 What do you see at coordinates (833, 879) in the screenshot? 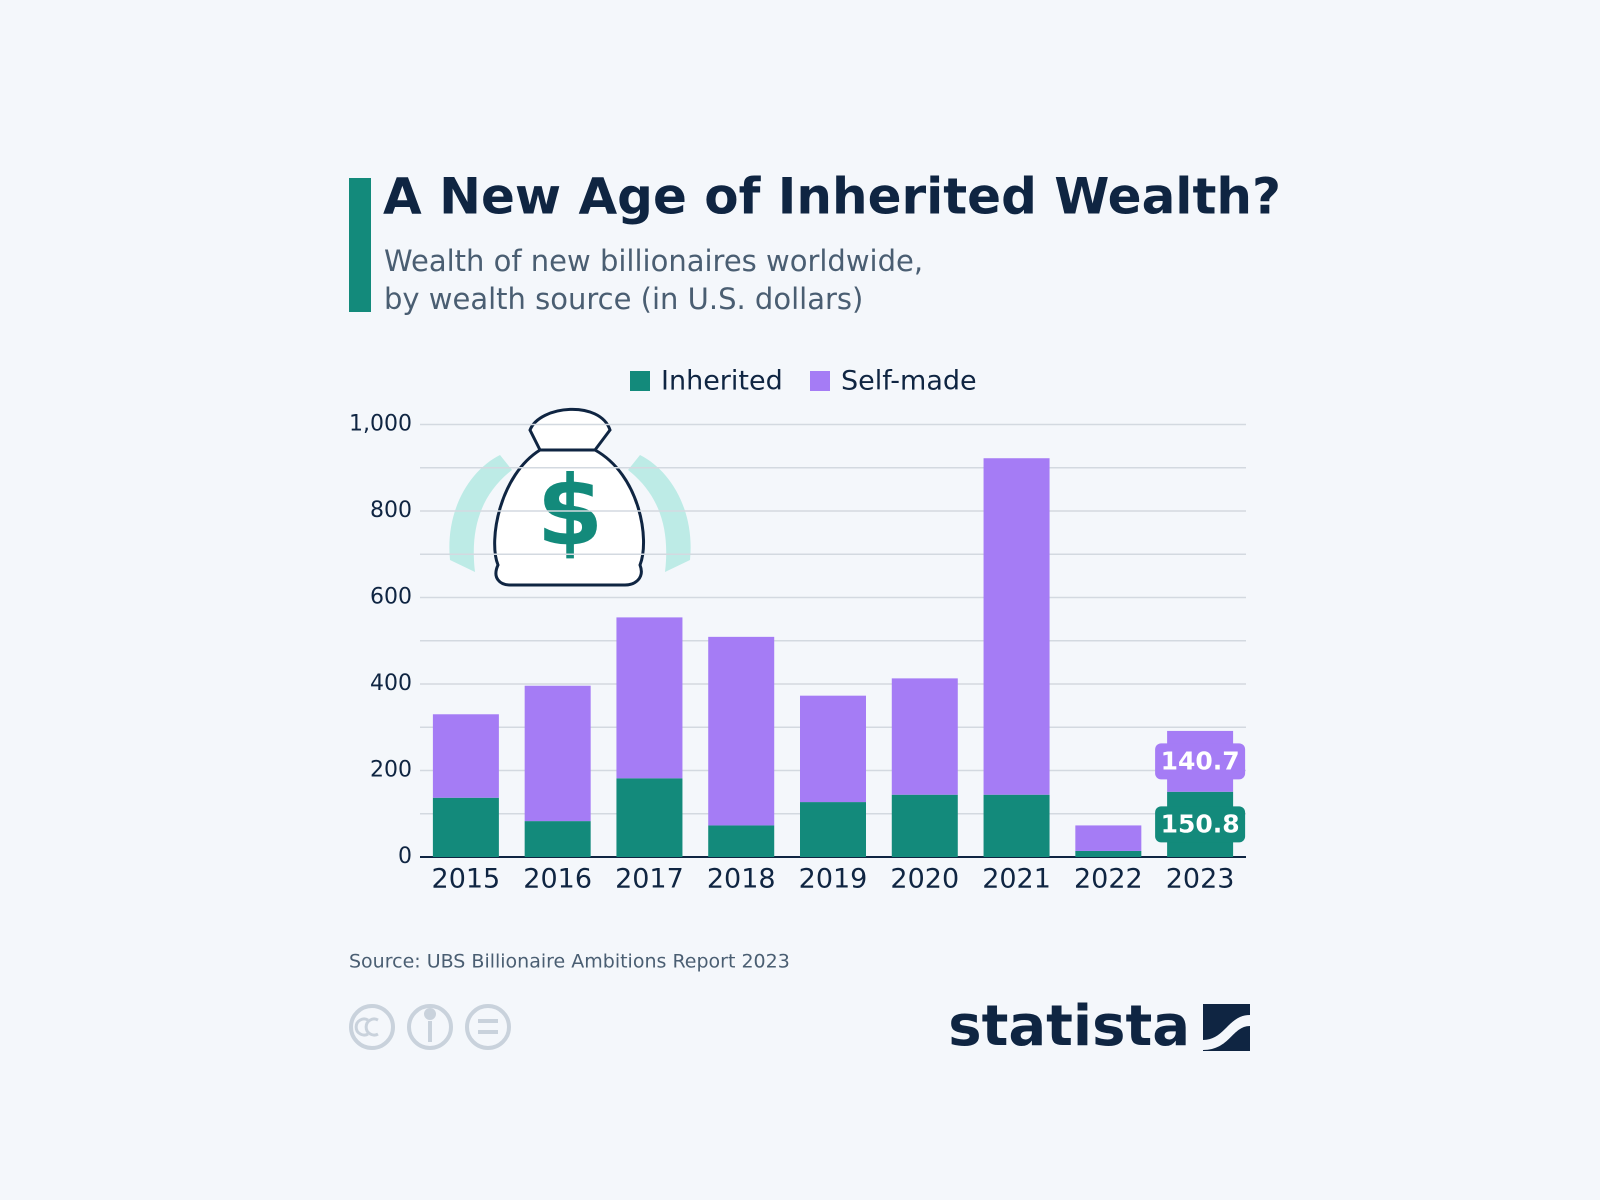
I see `x-tick-label: 2019` at bounding box center [833, 879].